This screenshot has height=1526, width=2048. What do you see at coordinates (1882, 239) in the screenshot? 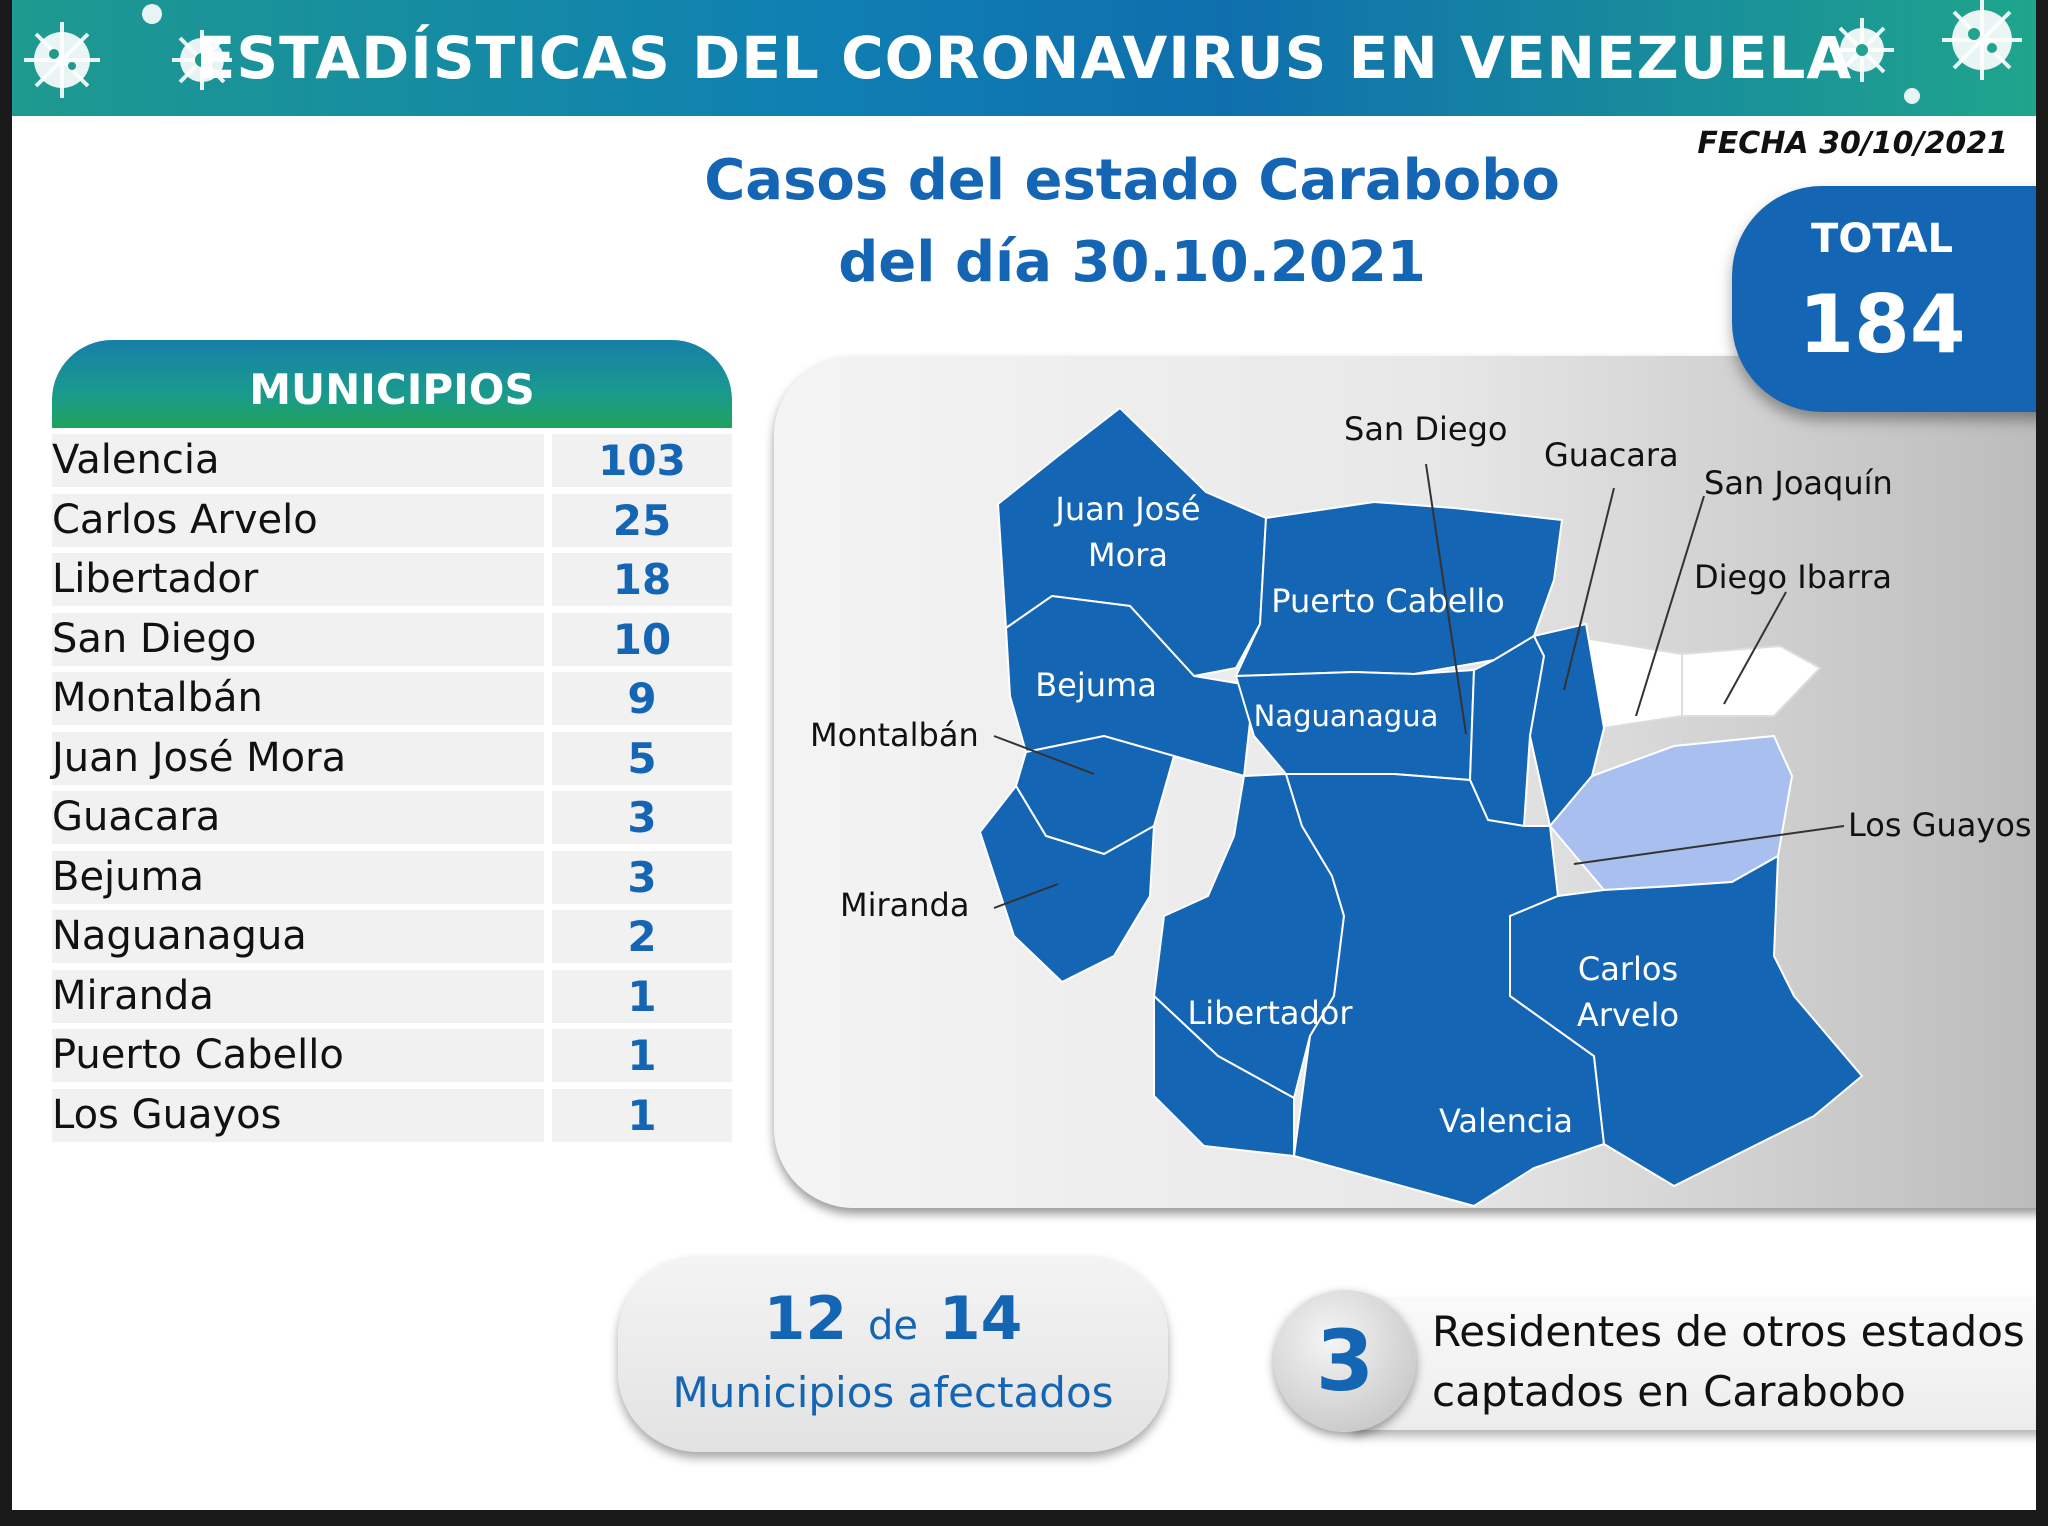
I see `total-label: TOTAL` at bounding box center [1882, 239].